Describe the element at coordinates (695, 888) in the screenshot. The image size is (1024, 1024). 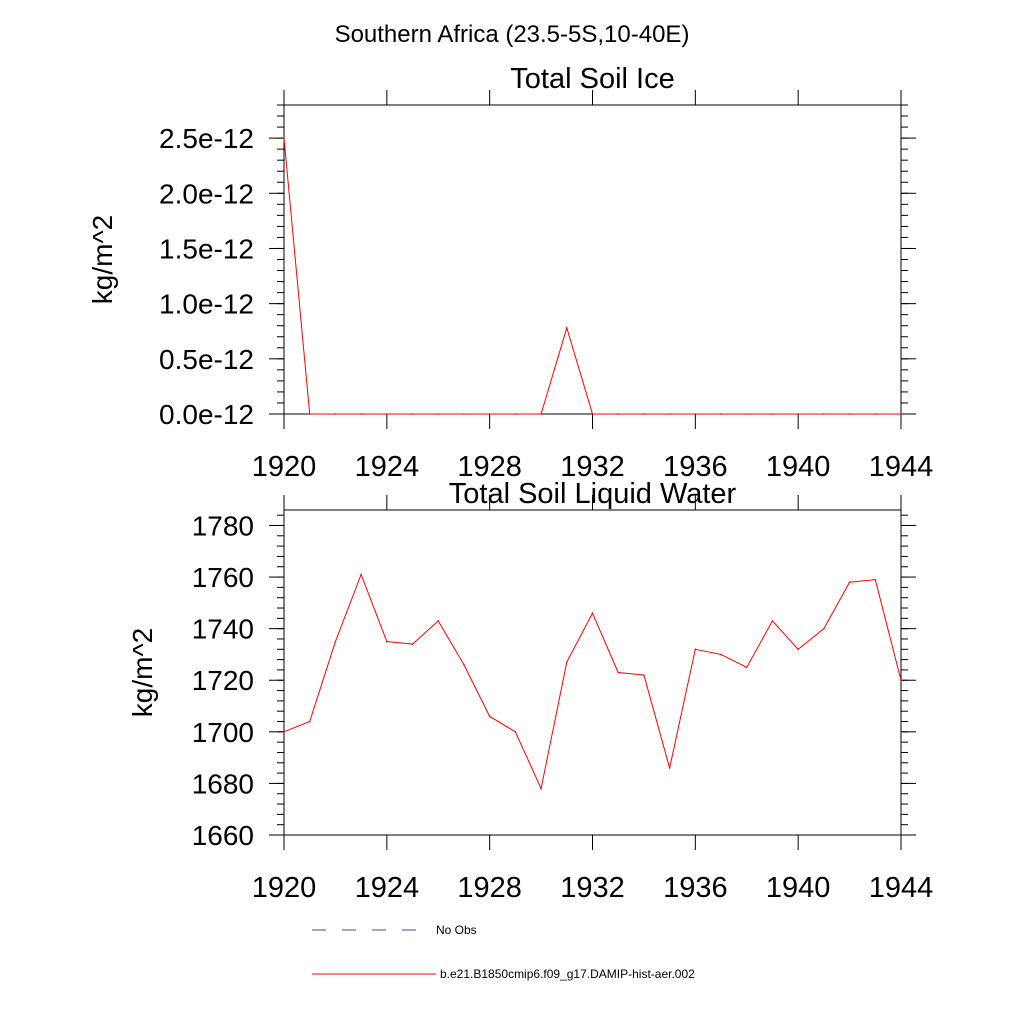
I see `chart1-xtick-label: 1936` at that location.